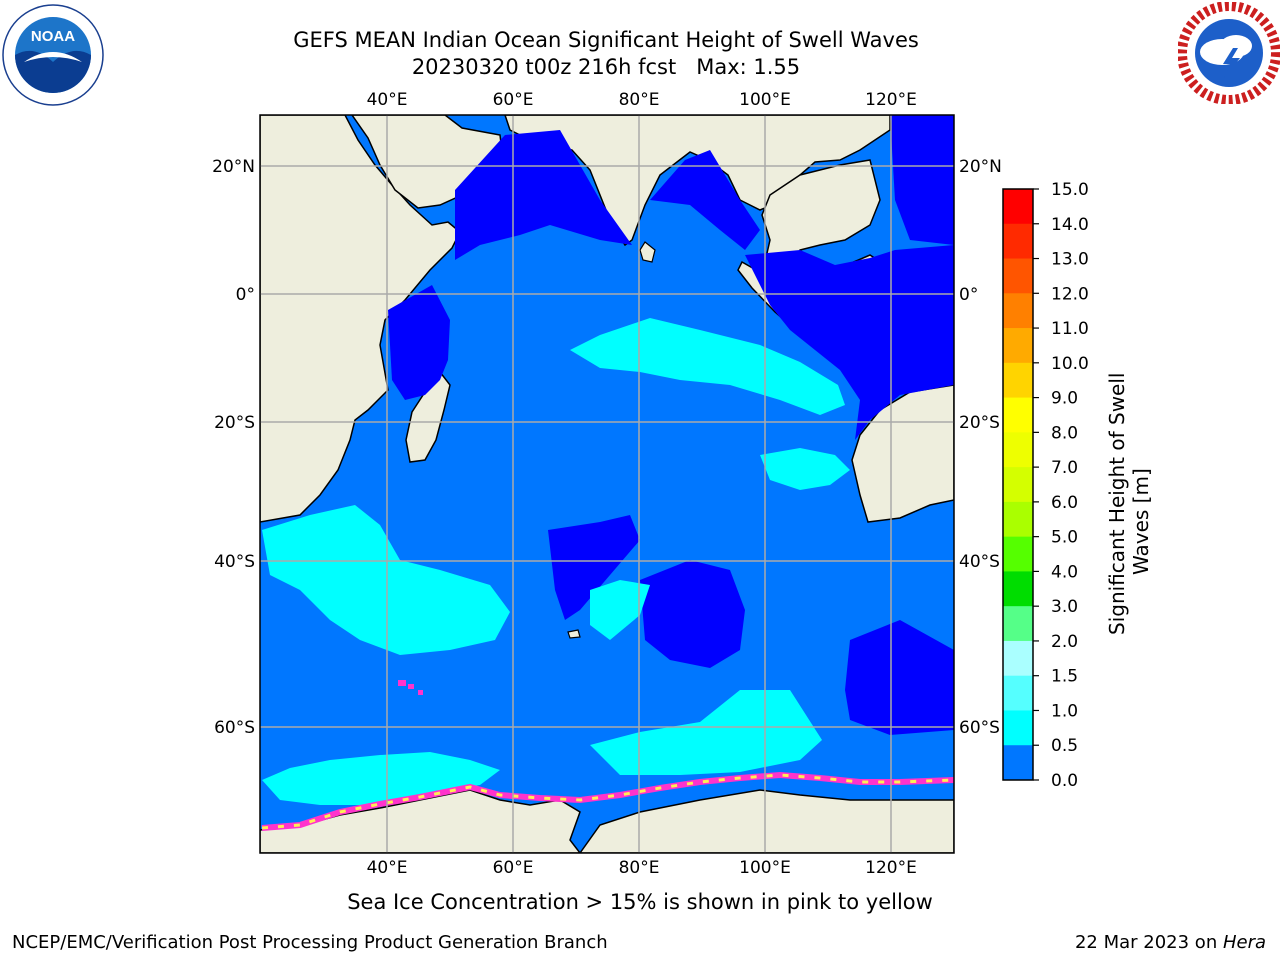 This screenshot has width=1280, height=960. I want to click on lat-tick-right: 40°S, so click(979, 562).